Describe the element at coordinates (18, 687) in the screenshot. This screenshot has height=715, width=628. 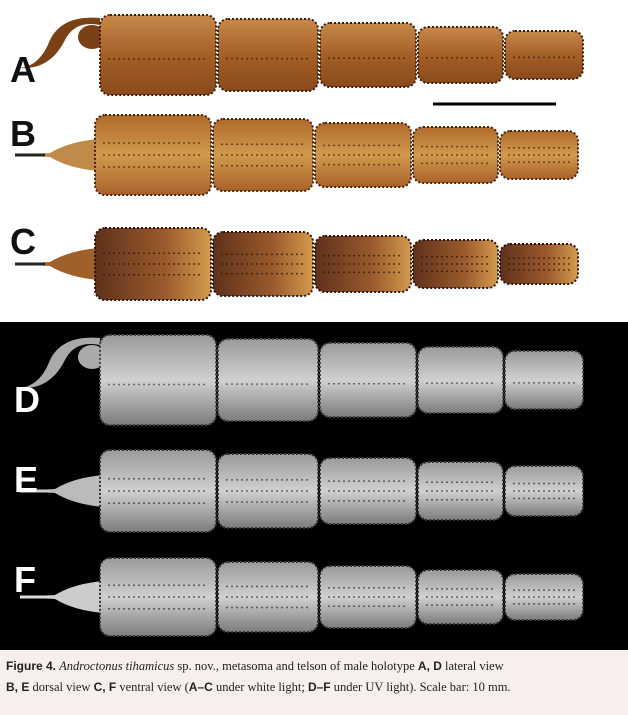
I see `caption-text: B, E` at that location.